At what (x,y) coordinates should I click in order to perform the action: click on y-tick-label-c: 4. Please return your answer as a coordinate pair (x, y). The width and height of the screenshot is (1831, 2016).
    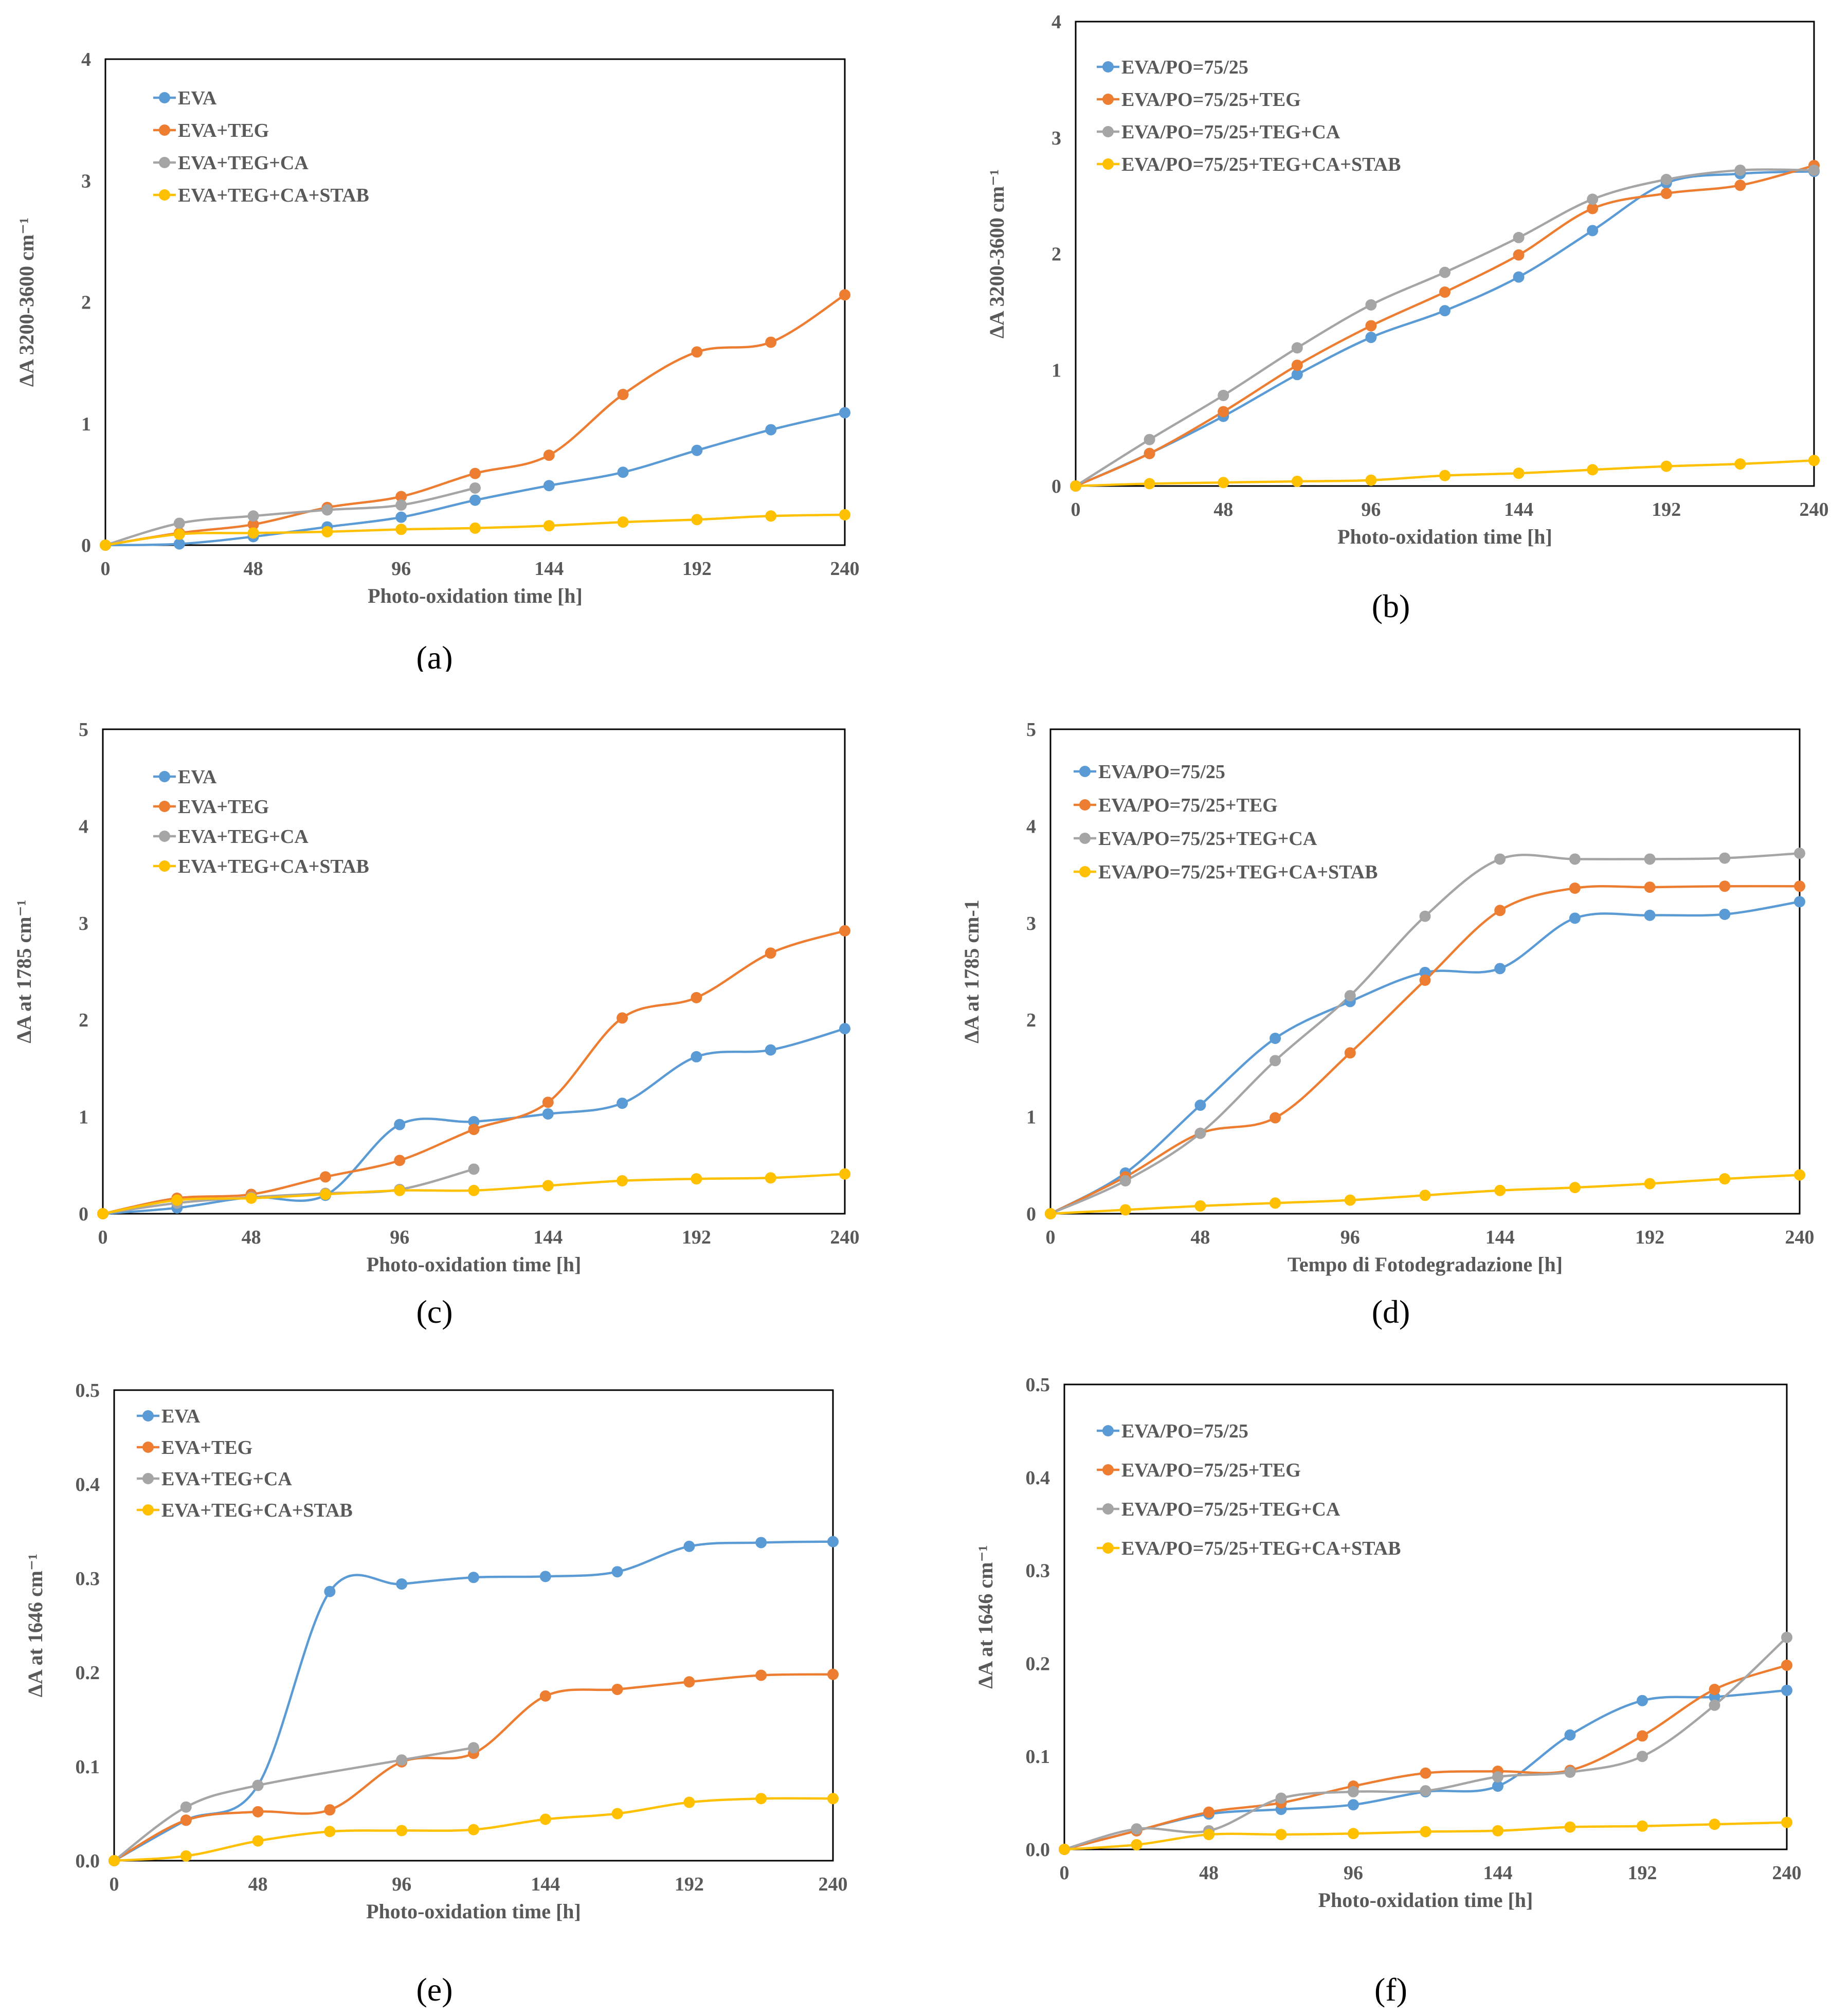
    Looking at the image, I should click on (83, 826).